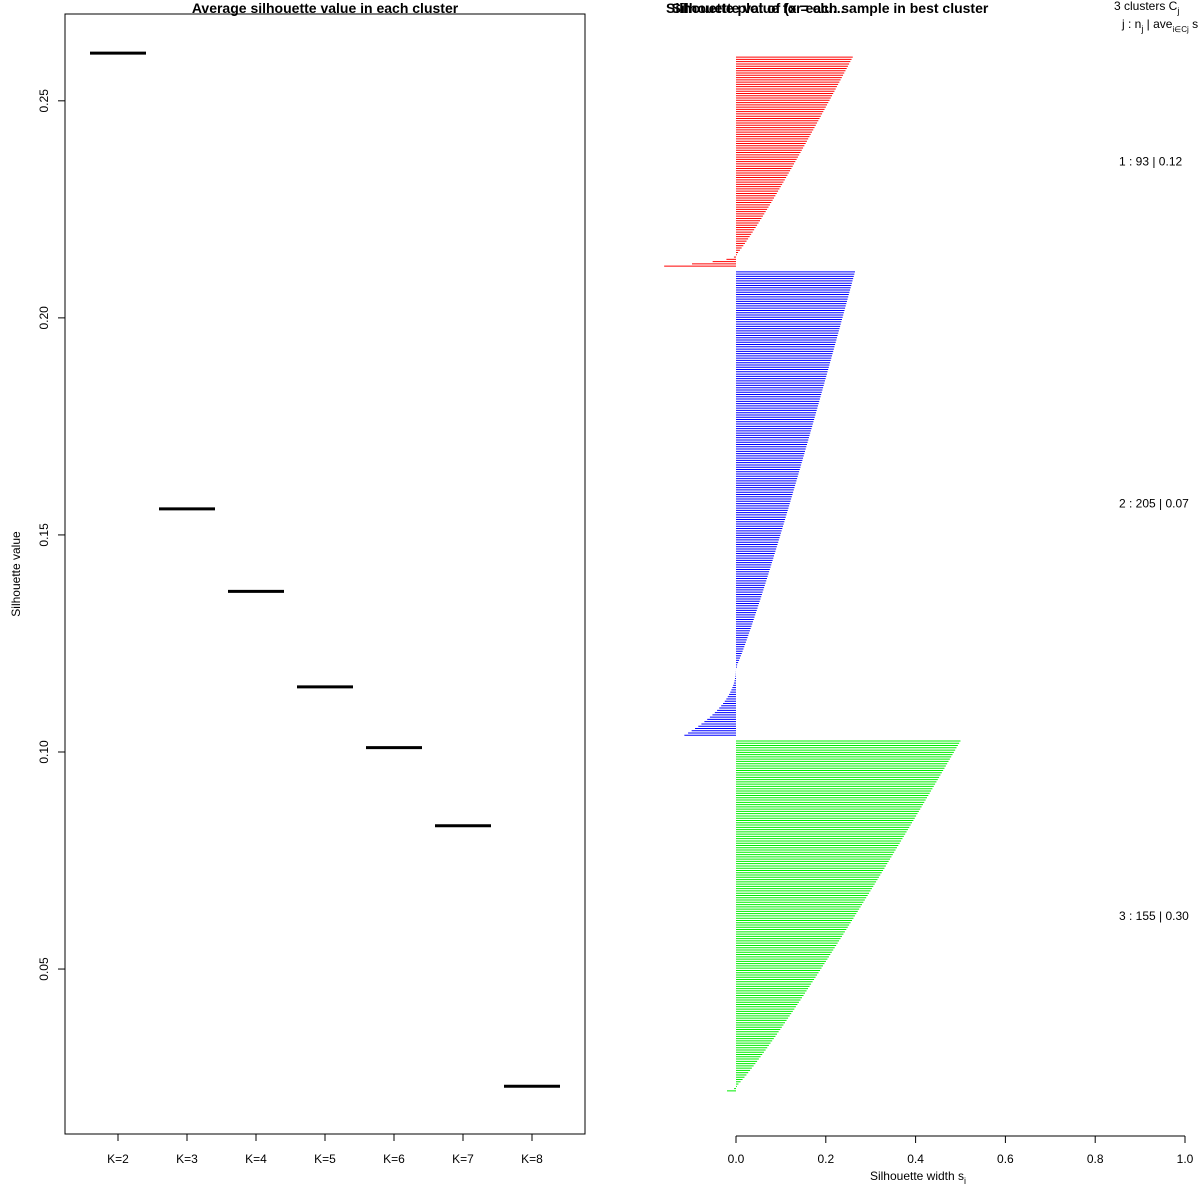  Describe the element at coordinates (825, 1159) in the screenshot. I see `right-x-tick-label: 0.2` at that location.